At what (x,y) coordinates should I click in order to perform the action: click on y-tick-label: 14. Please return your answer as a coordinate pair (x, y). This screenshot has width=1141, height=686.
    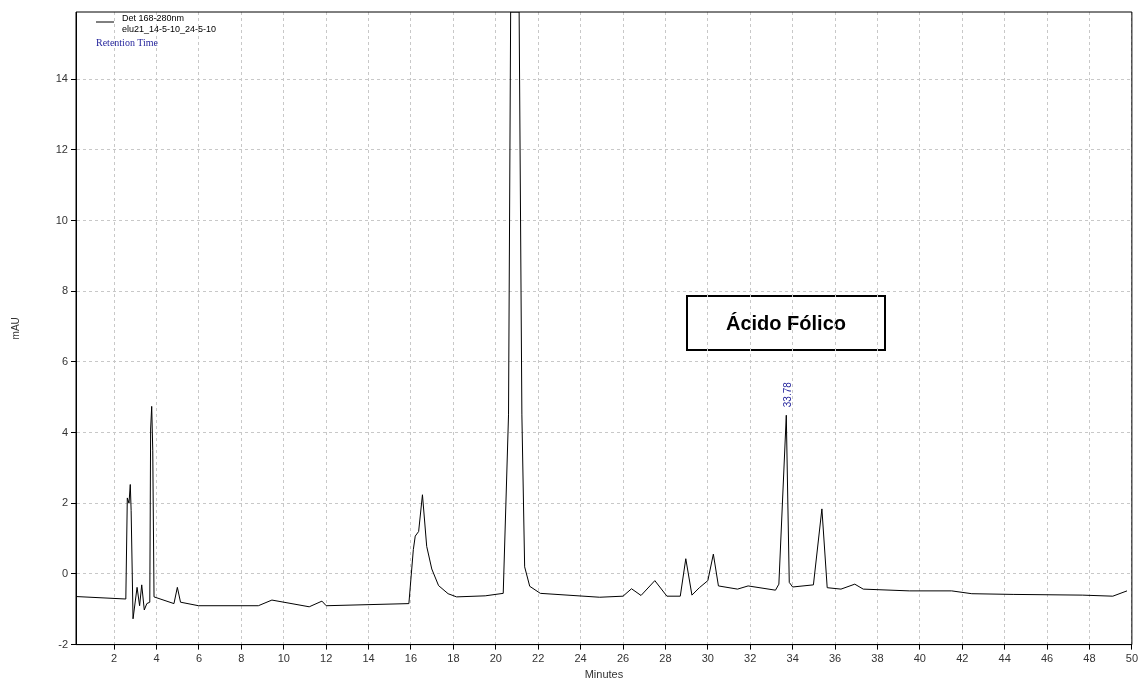
    Looking at the image, I should click on (61, 78).